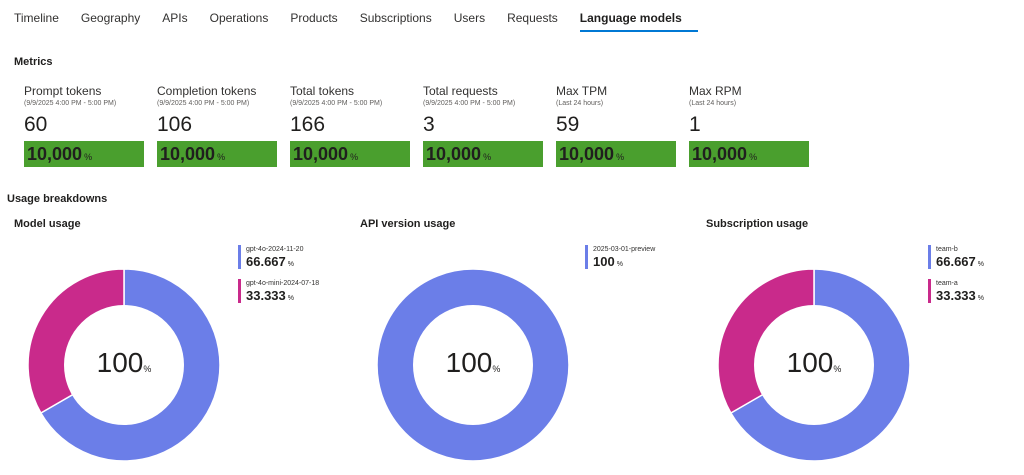  Describe the element at coordinates (408, 224) in the screenshot. I see `chart-title: API version usage` at that location.